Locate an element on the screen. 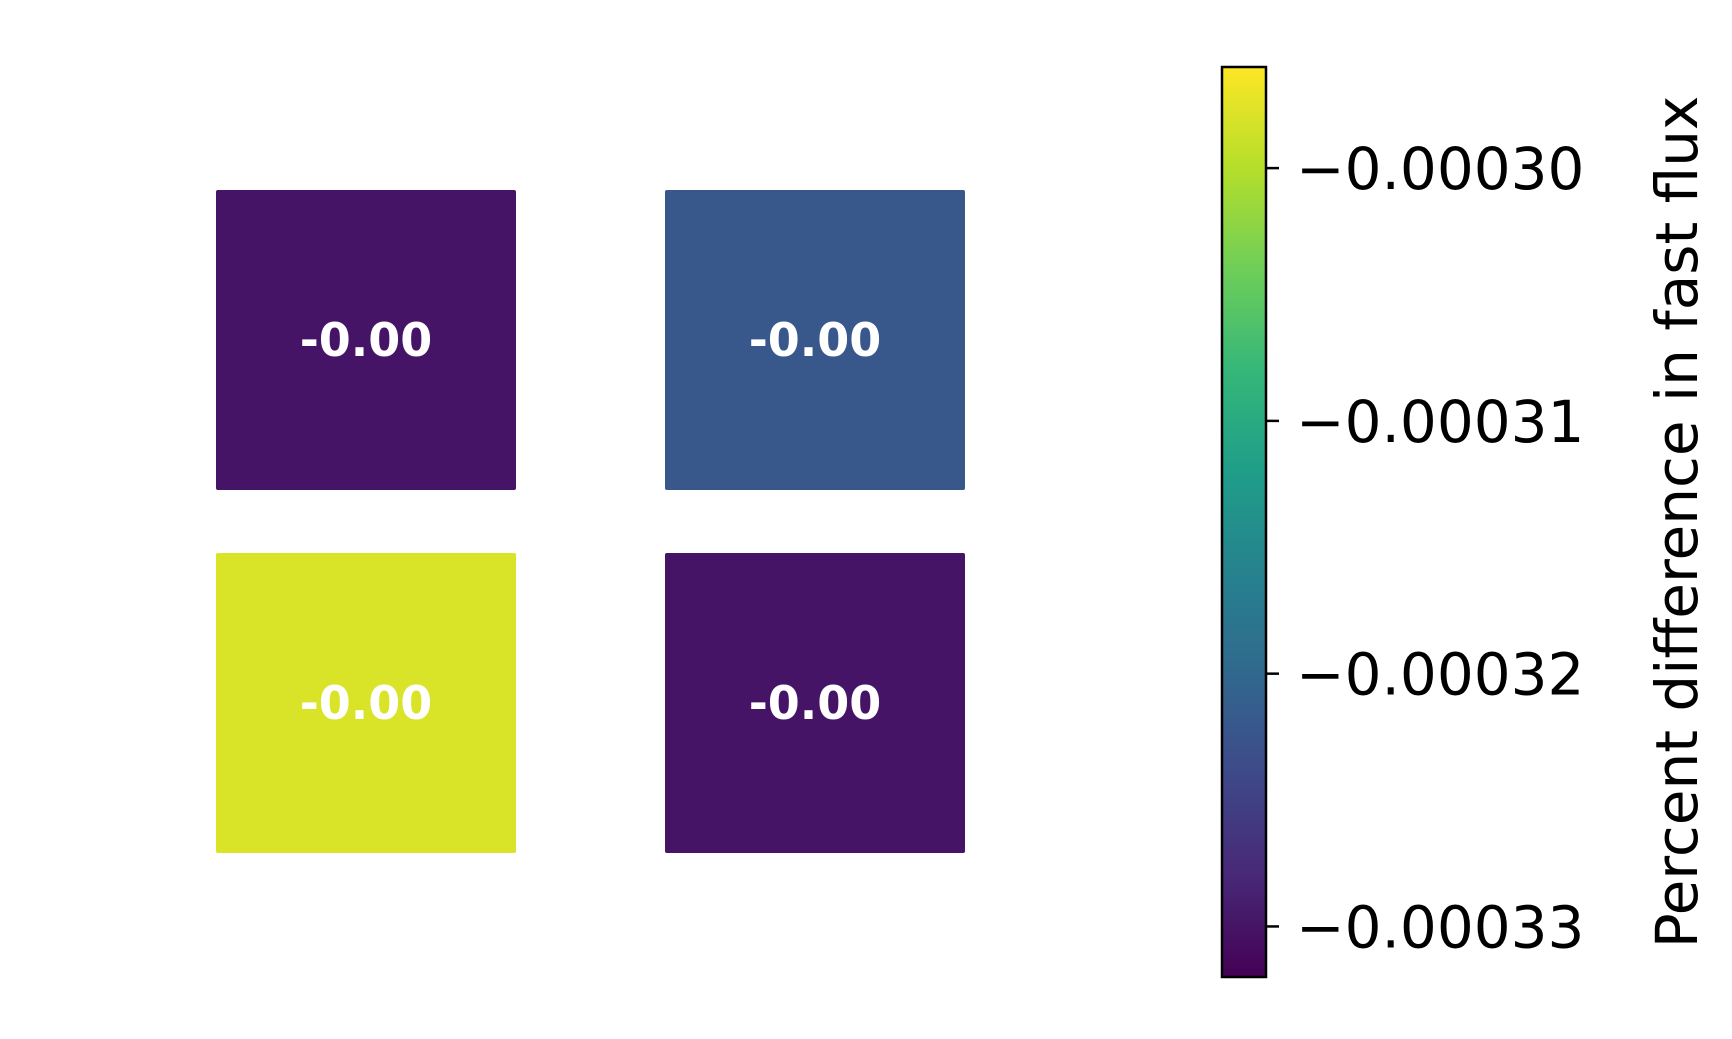 The image size is (1732, 1039). heatmap-cell-r0-c0: -0.00 is located at coordinates (366, 340).